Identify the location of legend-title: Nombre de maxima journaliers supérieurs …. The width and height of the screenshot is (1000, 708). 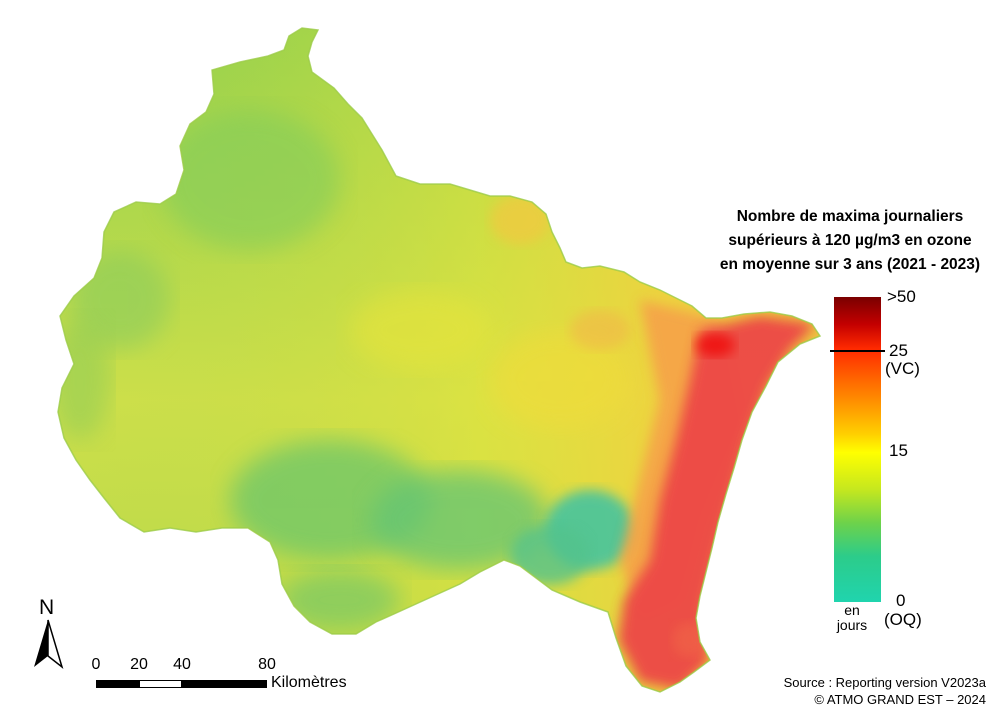
(850, 241).